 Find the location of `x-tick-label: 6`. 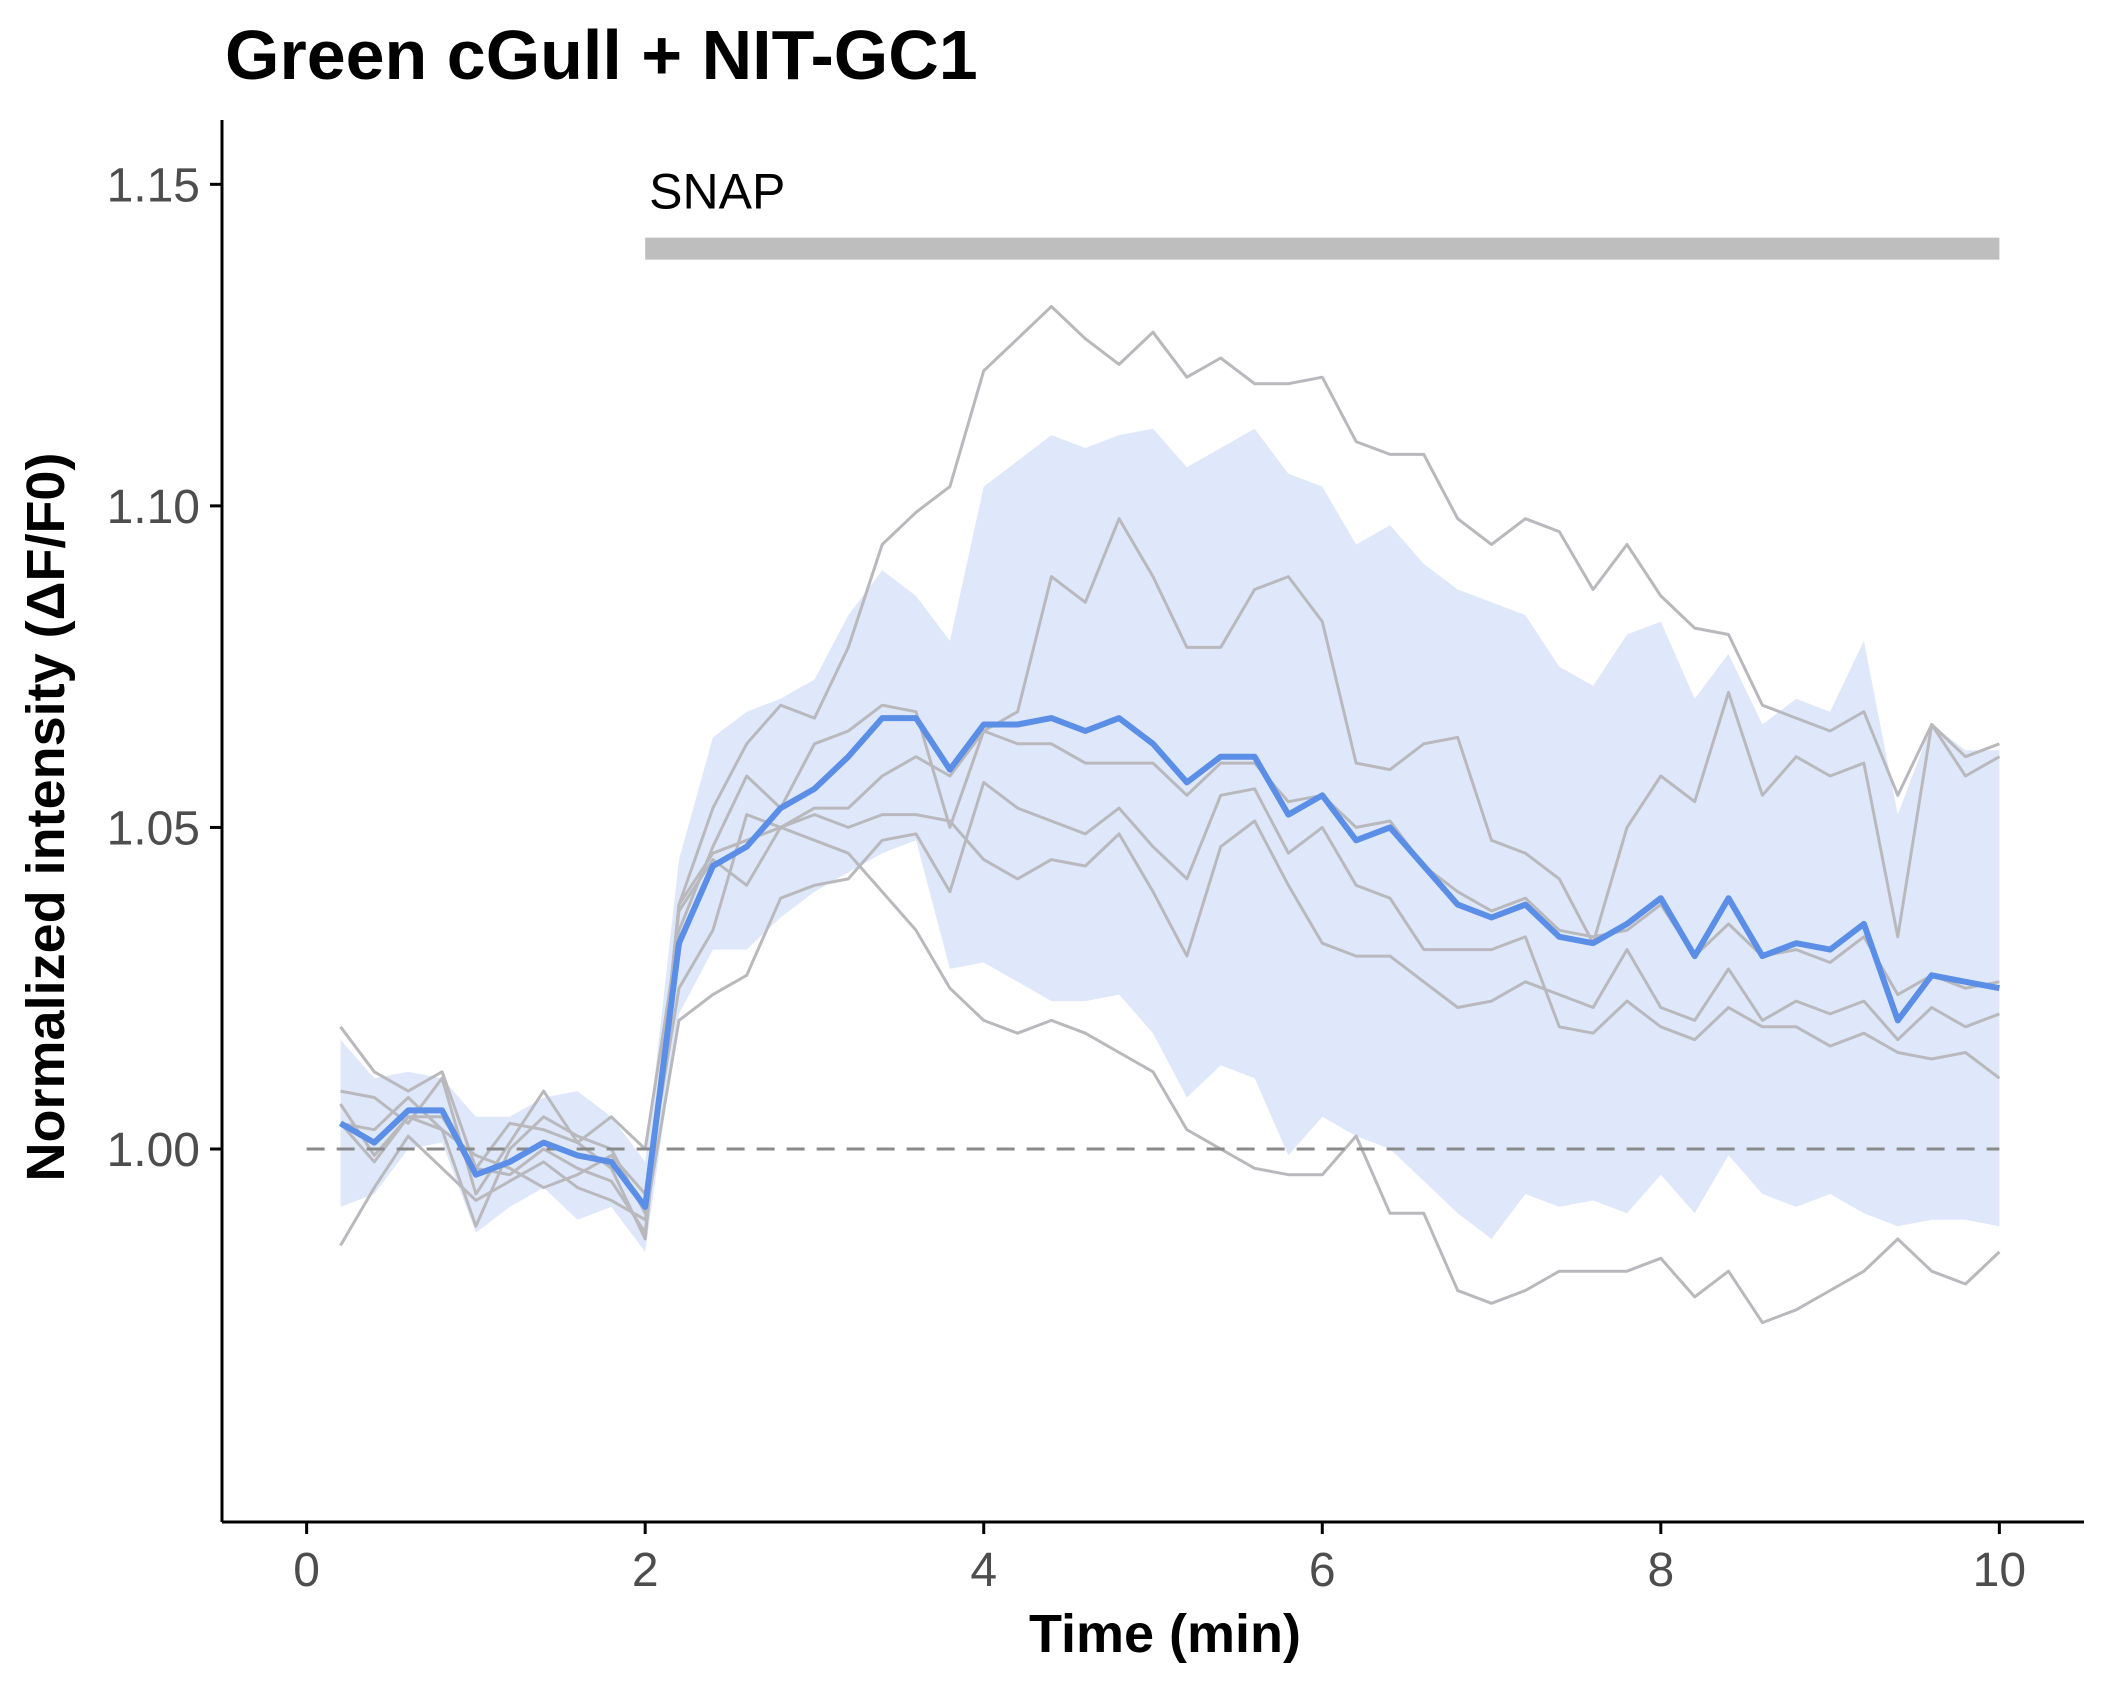

x-tick-label: 6 is located at coordinates (1322, 1570).